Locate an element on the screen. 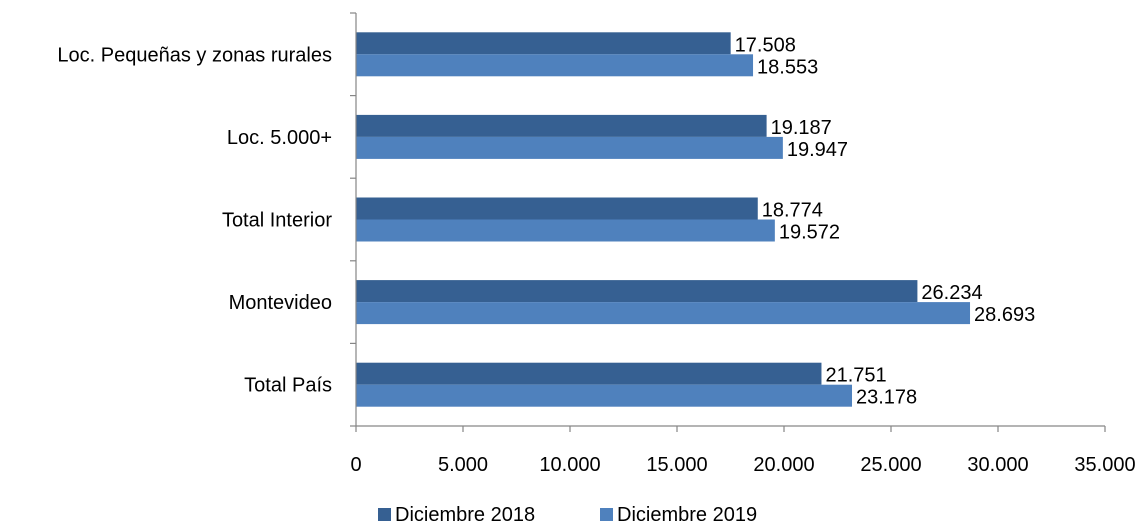 The width and height of the screenshot is (1145, 526). x-tick-label: 0 is located at coordinates (355, 465).